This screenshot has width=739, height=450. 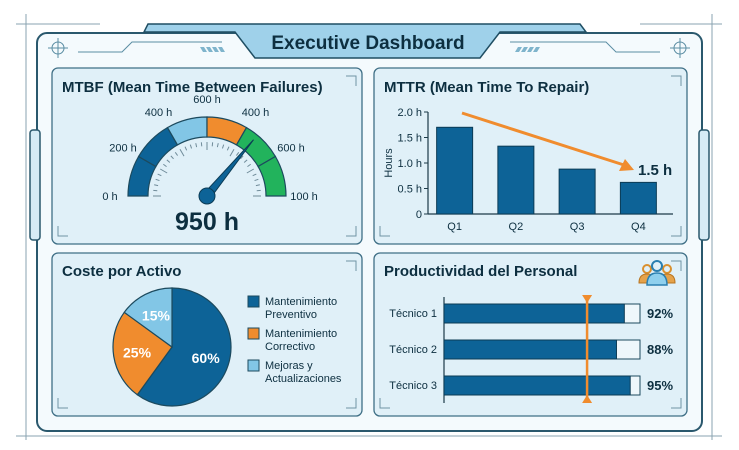 What do you see at coordinates (413, 350) in the screenshot?
I see `category-label: Técnico 2` at bounding box center [413, 350].